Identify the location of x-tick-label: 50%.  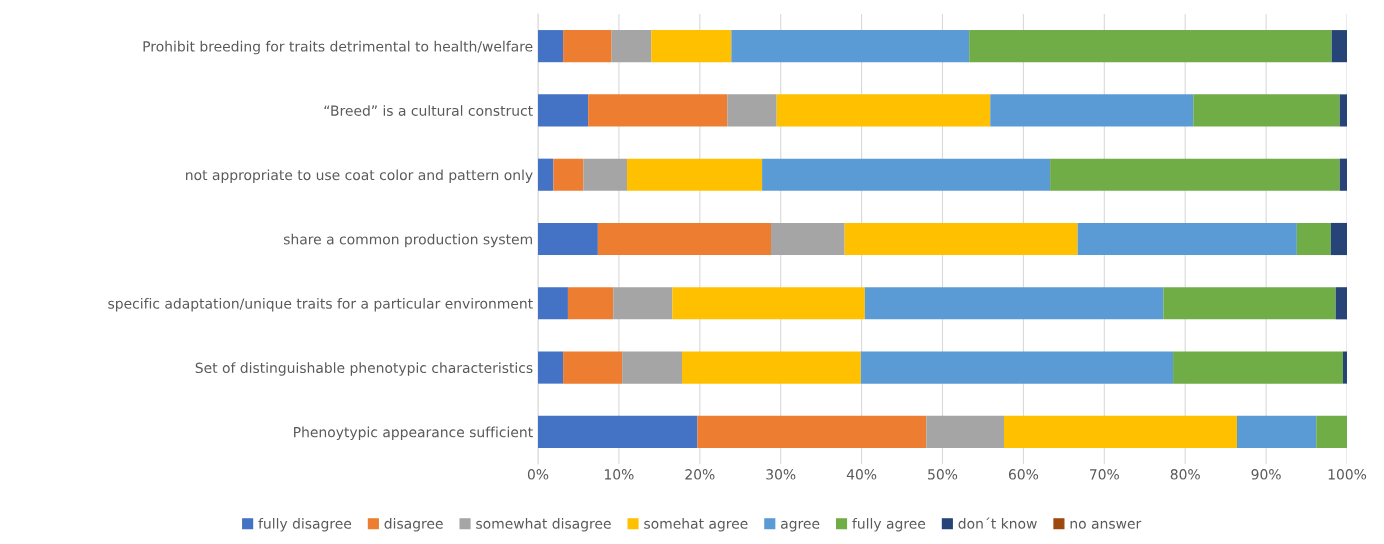
(943, 474).